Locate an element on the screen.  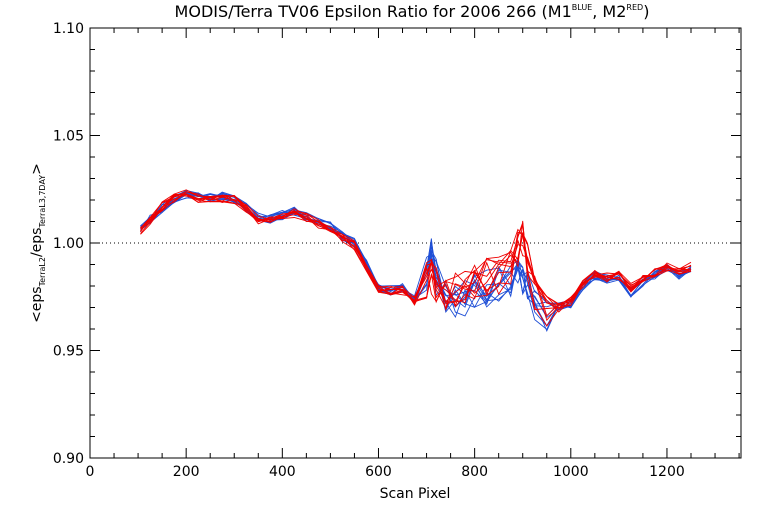
y-tick-label: 0.90 is located at coordinates (68, 459).